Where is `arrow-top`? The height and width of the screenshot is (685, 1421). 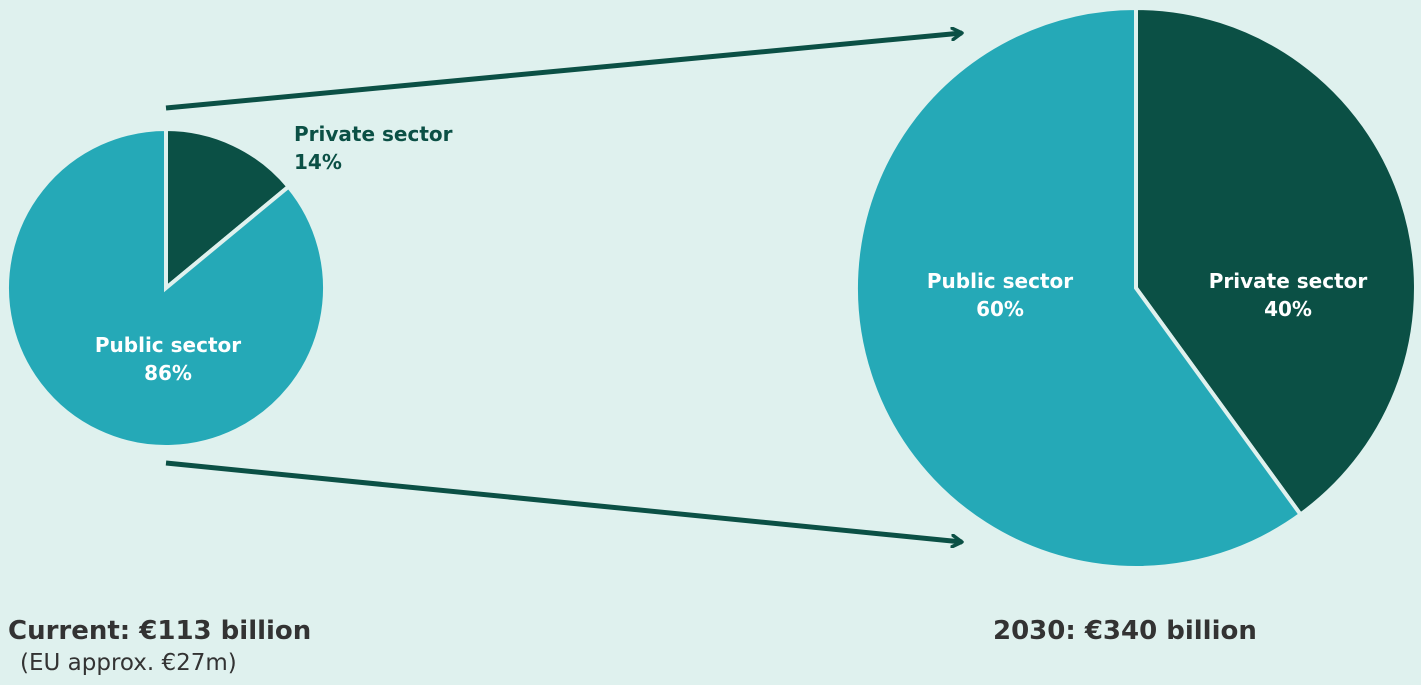 arrow-top is located at coordinates (563, 72).